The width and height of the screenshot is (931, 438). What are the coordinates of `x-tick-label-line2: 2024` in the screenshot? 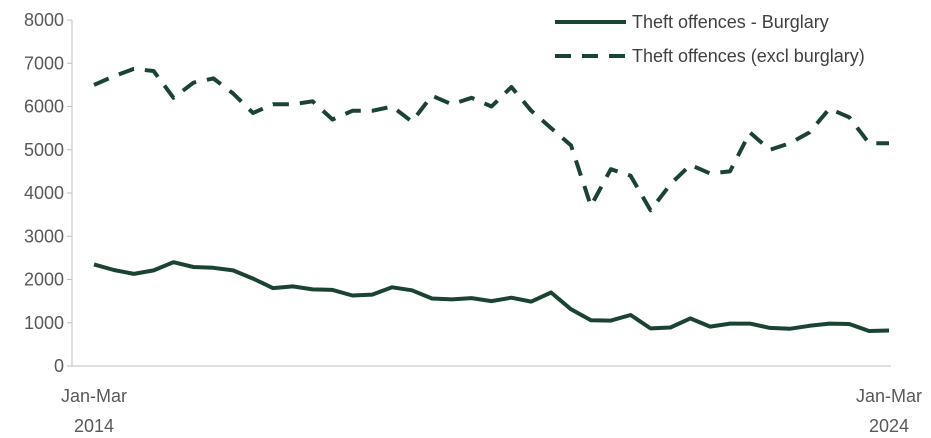 It's located at (889, 426).